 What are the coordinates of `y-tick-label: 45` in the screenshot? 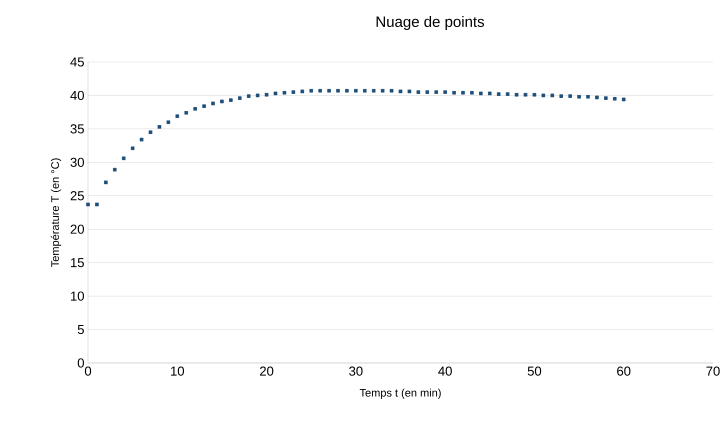 It's located at (77, 62).